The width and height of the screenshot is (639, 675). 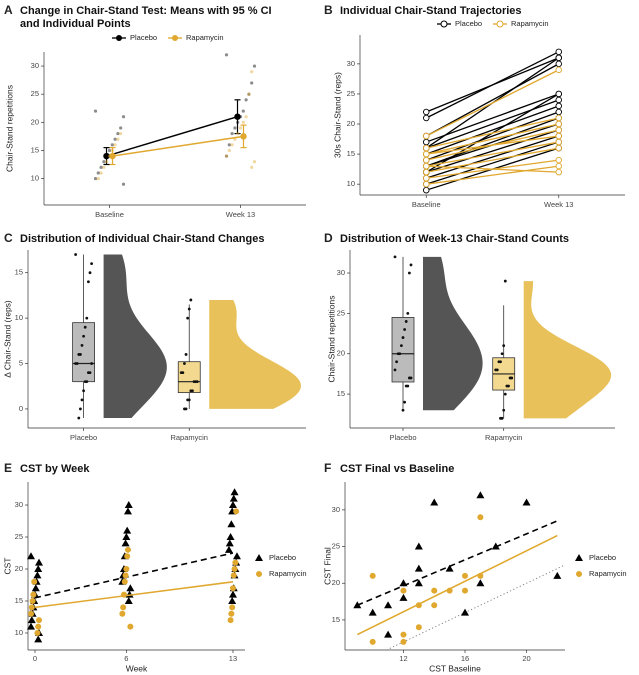 I want to click on panel-title: CST Final vs Baseline, so click(x=397, y=469).